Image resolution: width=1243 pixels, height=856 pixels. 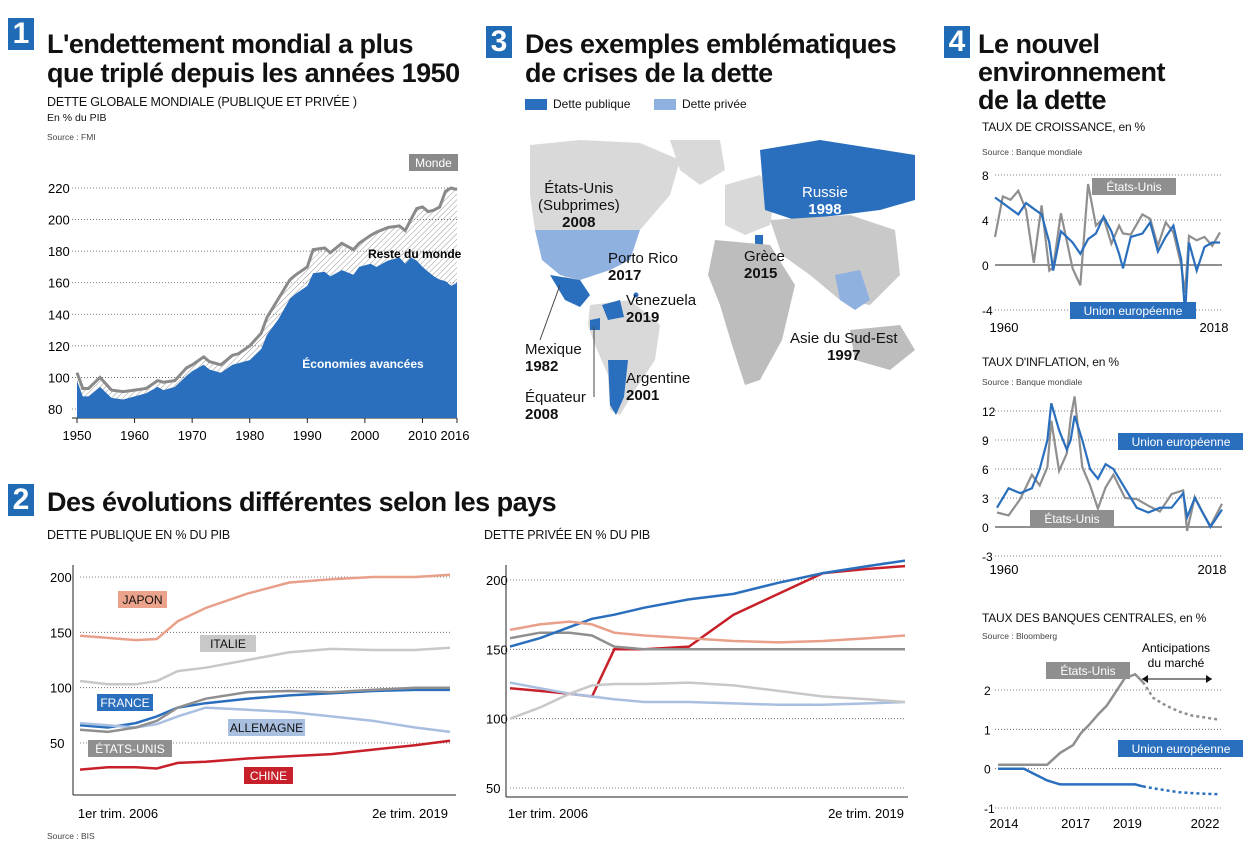 I want to click on map-europe, so click(x=750, y=205).